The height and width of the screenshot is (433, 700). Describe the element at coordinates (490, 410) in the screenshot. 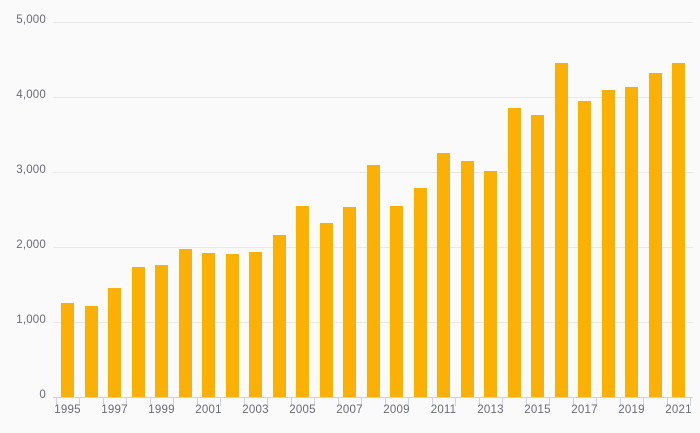

I see `x-axis-tick-label-2013: 2013` at that location.